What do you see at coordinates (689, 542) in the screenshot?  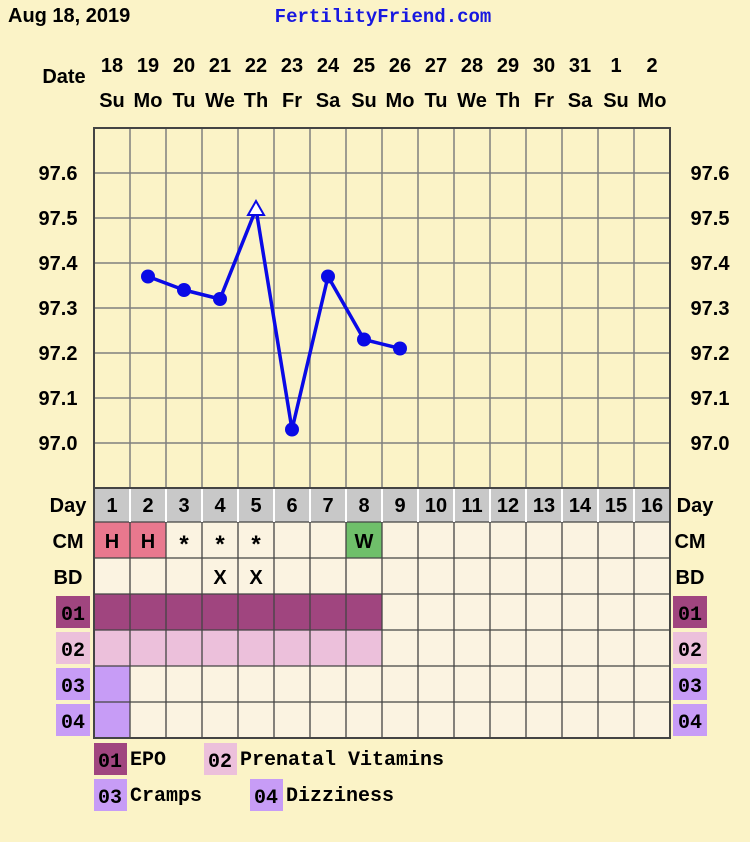 I see `cm-row-label-right: CM` at bounding box center [689, 542].